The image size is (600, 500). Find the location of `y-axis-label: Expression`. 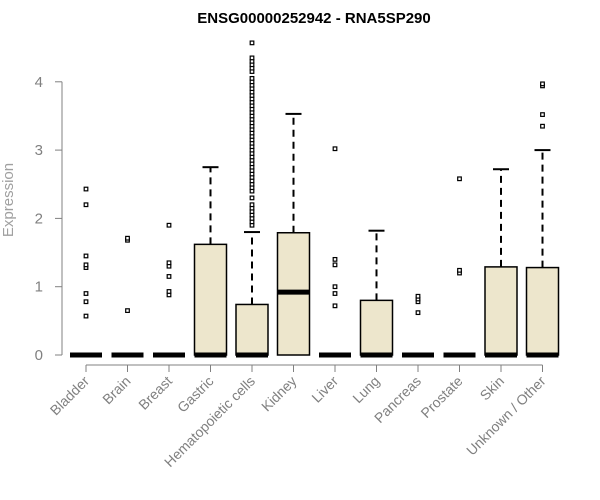

y-axis-label: Expression is located at coordinates (8, 200).